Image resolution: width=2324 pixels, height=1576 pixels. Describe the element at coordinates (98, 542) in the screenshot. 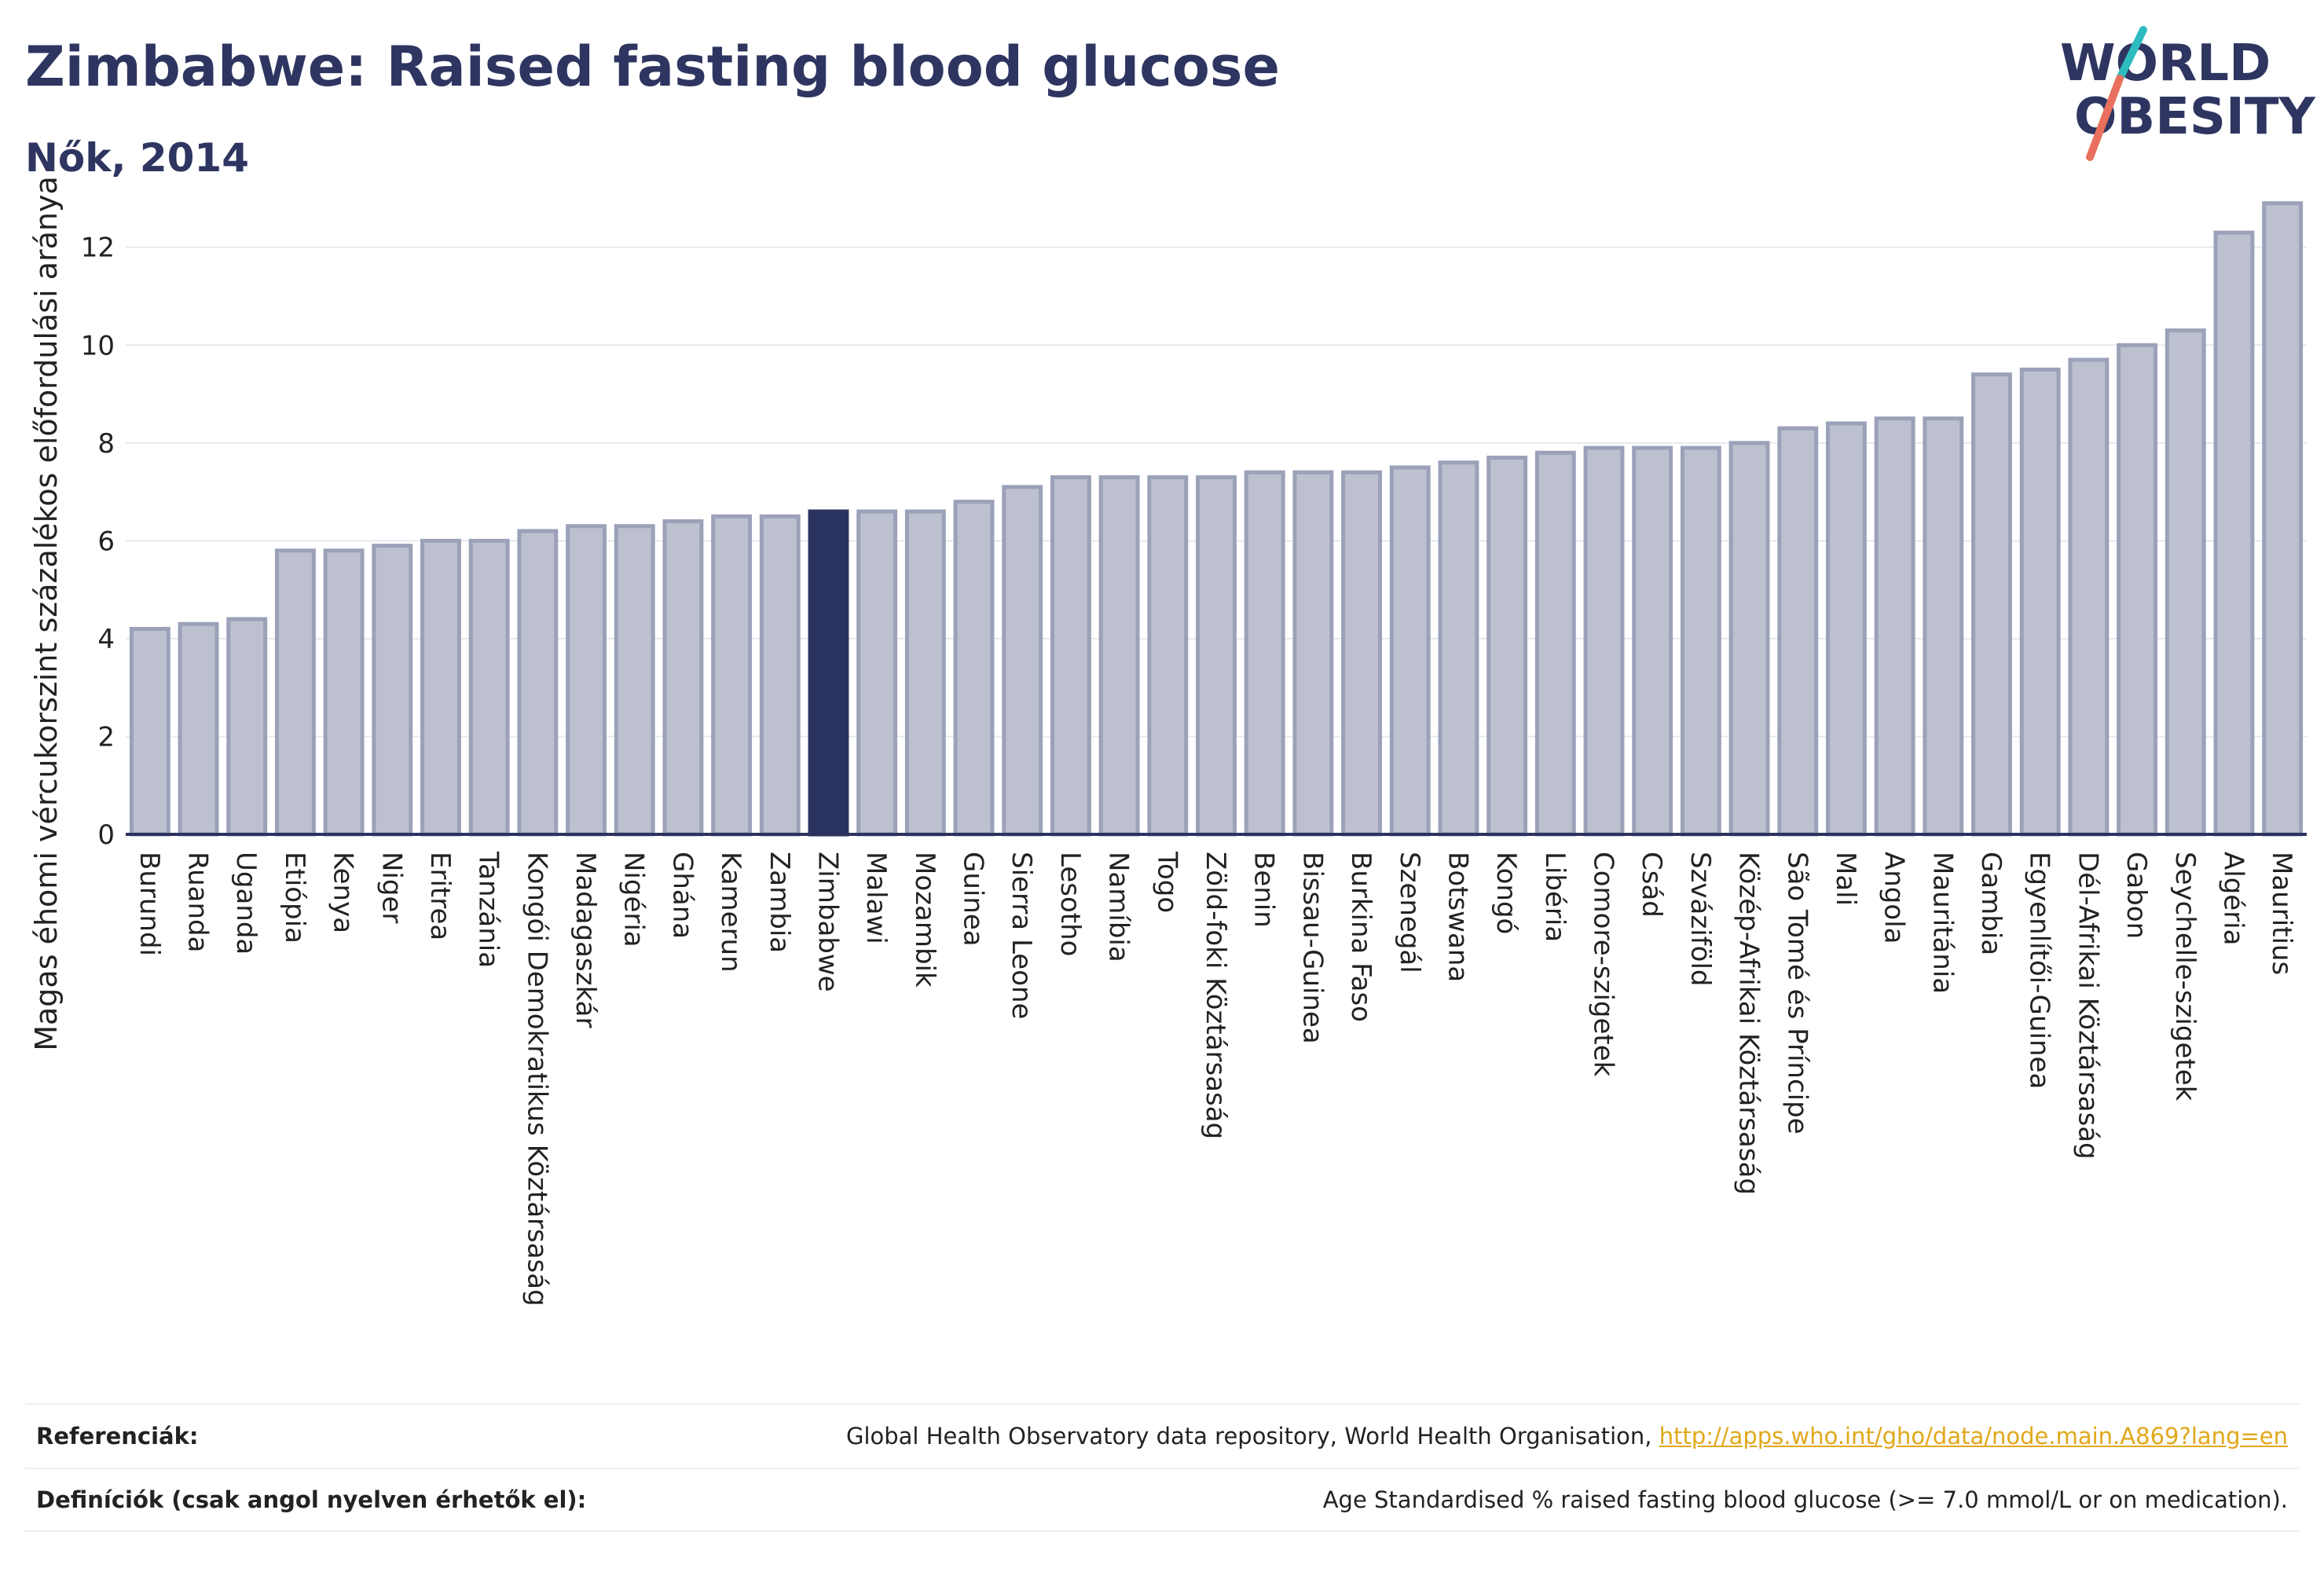

I see `y-axis-ticks: 0 2 4 6 8 10 12` at that location.